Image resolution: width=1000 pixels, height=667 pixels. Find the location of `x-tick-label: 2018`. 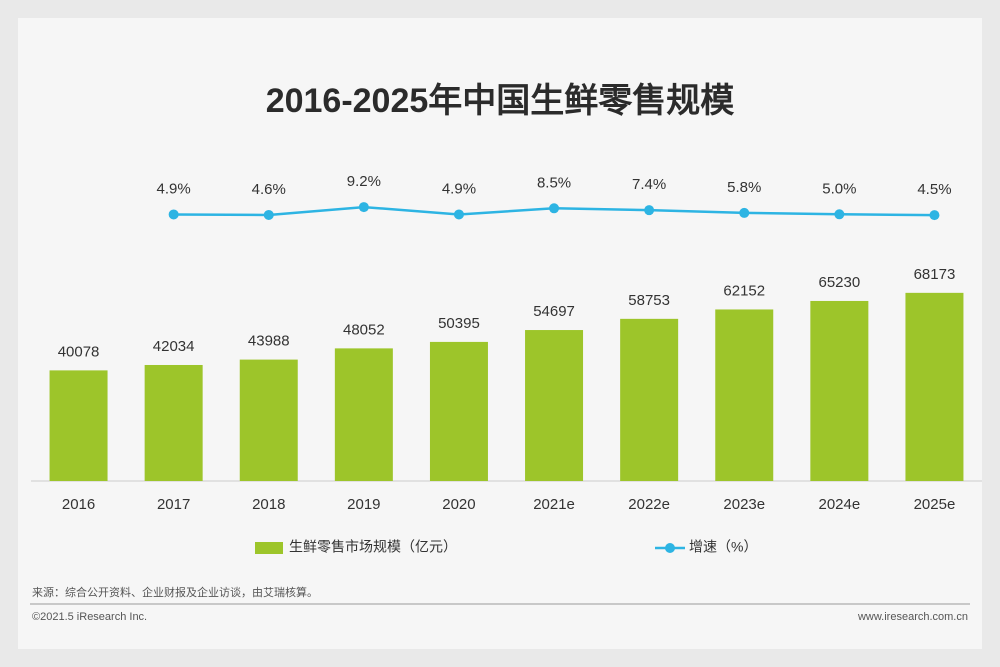

x-tick-label: 2018 is located at coordinates (268, 504).